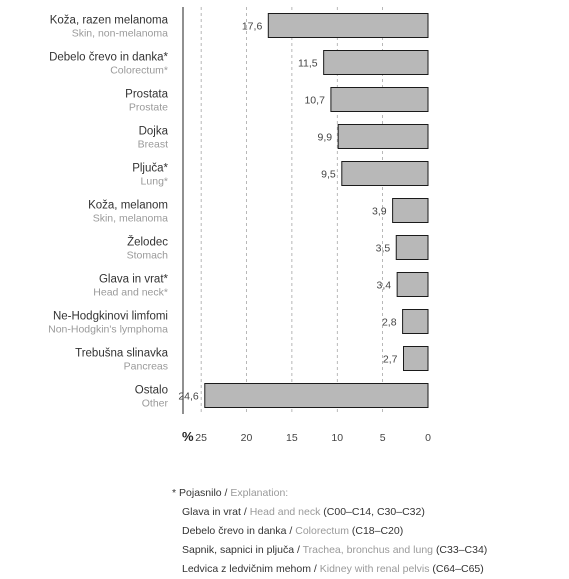 This screenshot has height=579, width=569. Describe the element at coordinates (247, 438) in the screenshot. I see `x-tick-label: 20` at that location.